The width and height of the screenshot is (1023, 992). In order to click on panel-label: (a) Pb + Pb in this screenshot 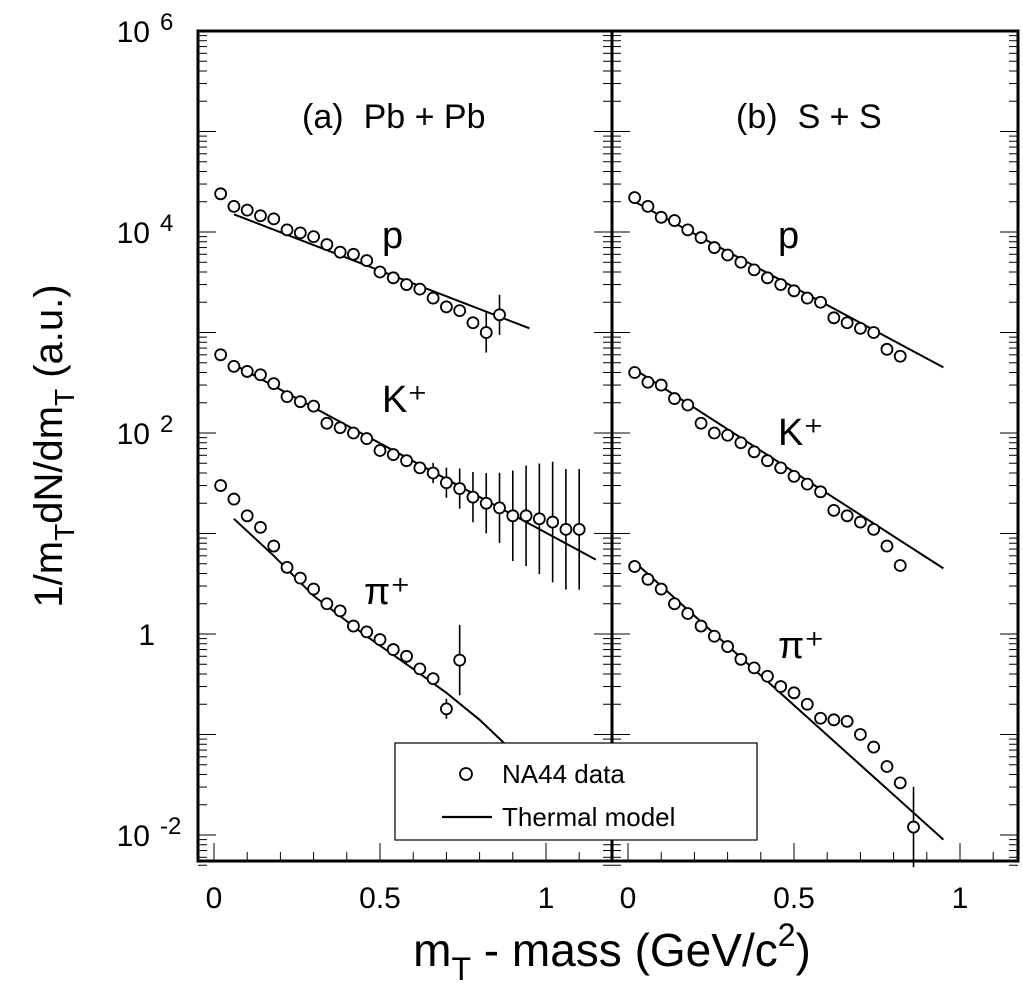, I will do `click(393, 117)`.